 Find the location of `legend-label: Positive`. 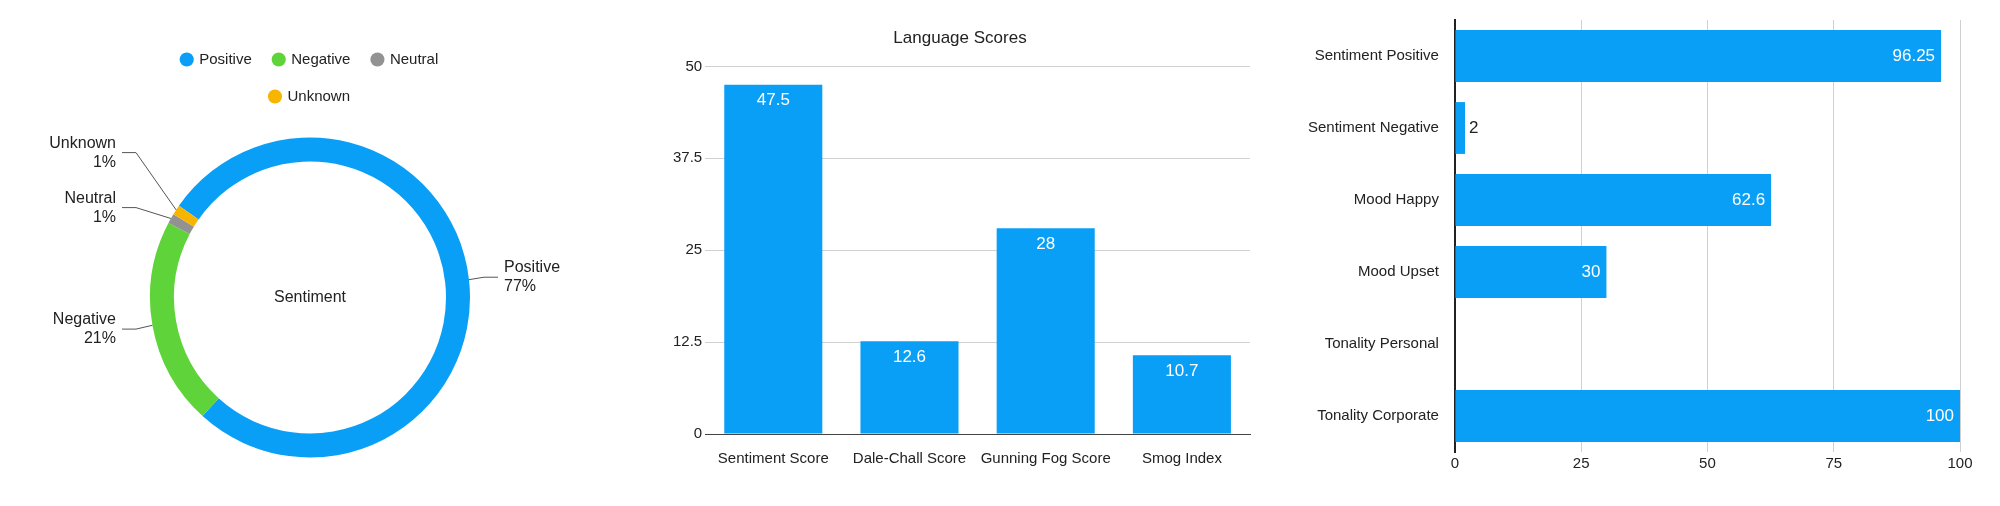

legend-label: Positive is located at coordinates (225, 58).